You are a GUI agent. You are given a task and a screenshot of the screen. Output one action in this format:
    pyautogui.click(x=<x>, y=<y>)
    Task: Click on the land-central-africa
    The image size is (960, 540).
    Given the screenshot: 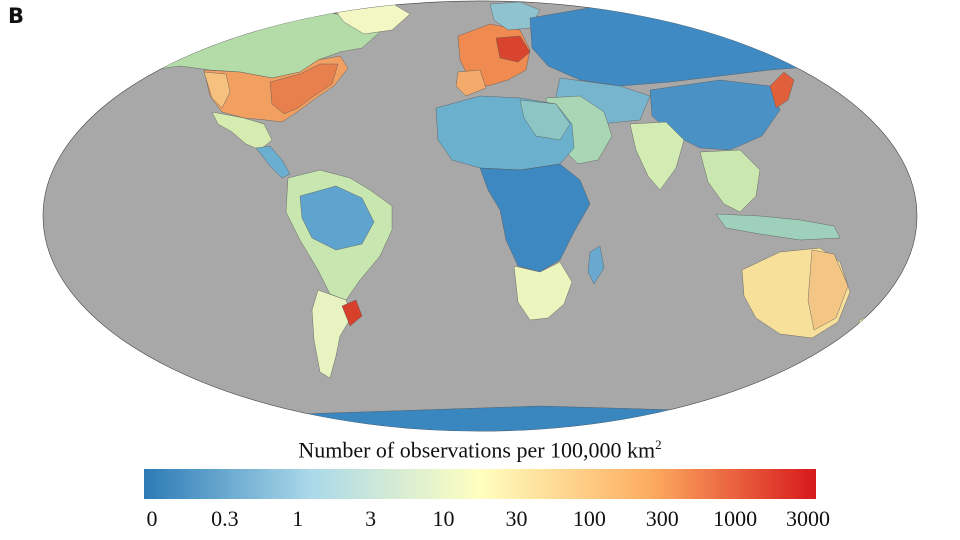 What is the action you would take?
    pyautogui.click(x=535, y=218)
    